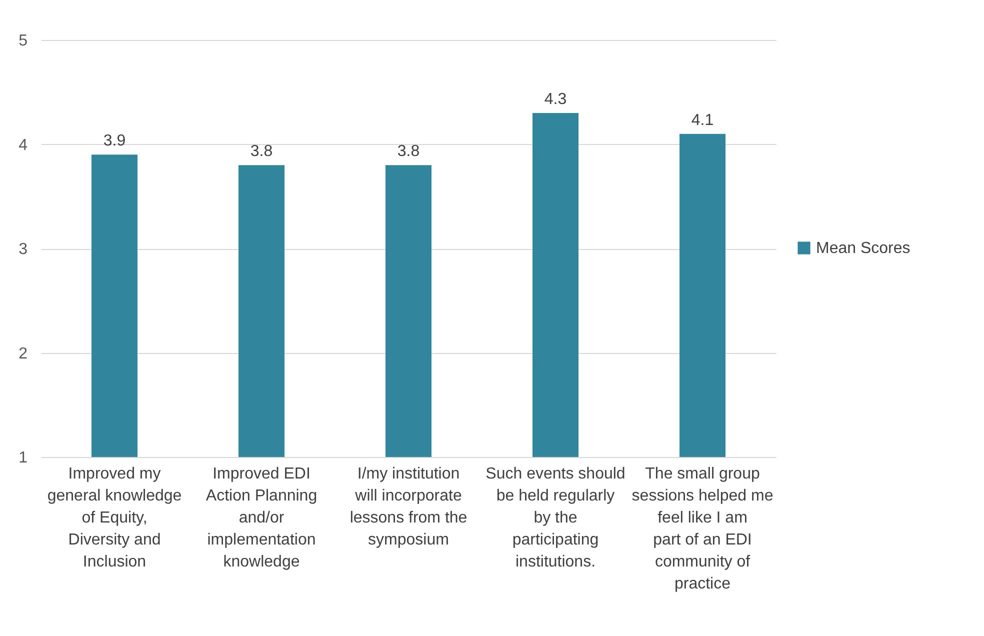  What do you see at coordinates (23, 353) in the screenshot?
I see `y-tick-label: 2` at bounding box center [23, 353].